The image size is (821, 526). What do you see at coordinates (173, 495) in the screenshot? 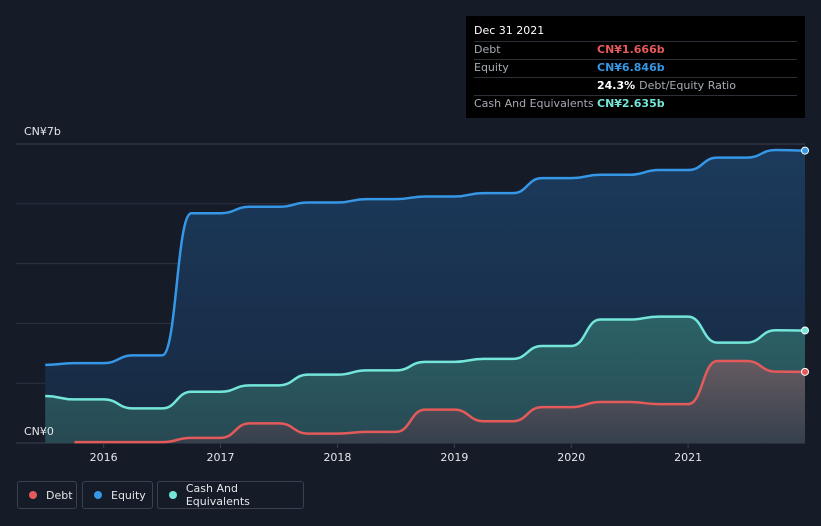
I see `cash-dot-icon` at bounding box center [173, 495].